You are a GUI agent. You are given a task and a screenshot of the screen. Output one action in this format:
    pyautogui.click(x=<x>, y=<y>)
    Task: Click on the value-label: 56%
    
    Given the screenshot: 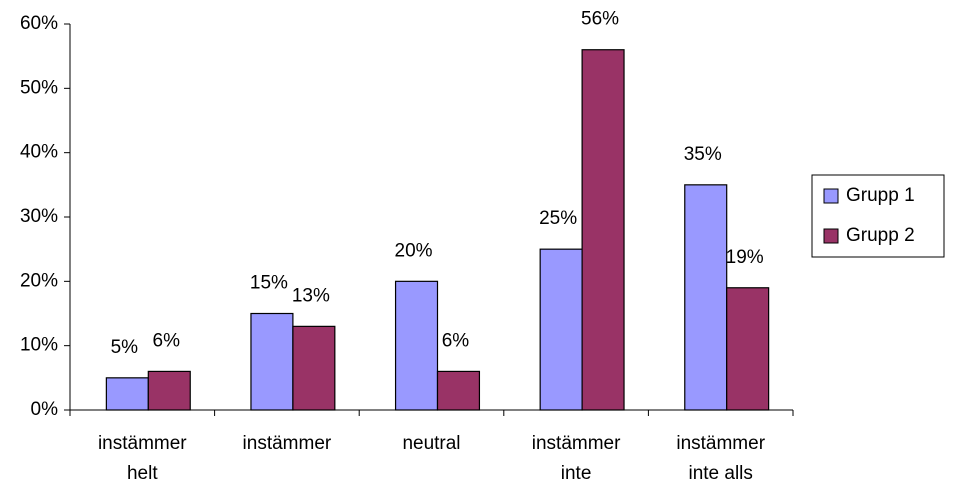 What is the action you would take?
    pyautogui.click(x=600, y=19)
    